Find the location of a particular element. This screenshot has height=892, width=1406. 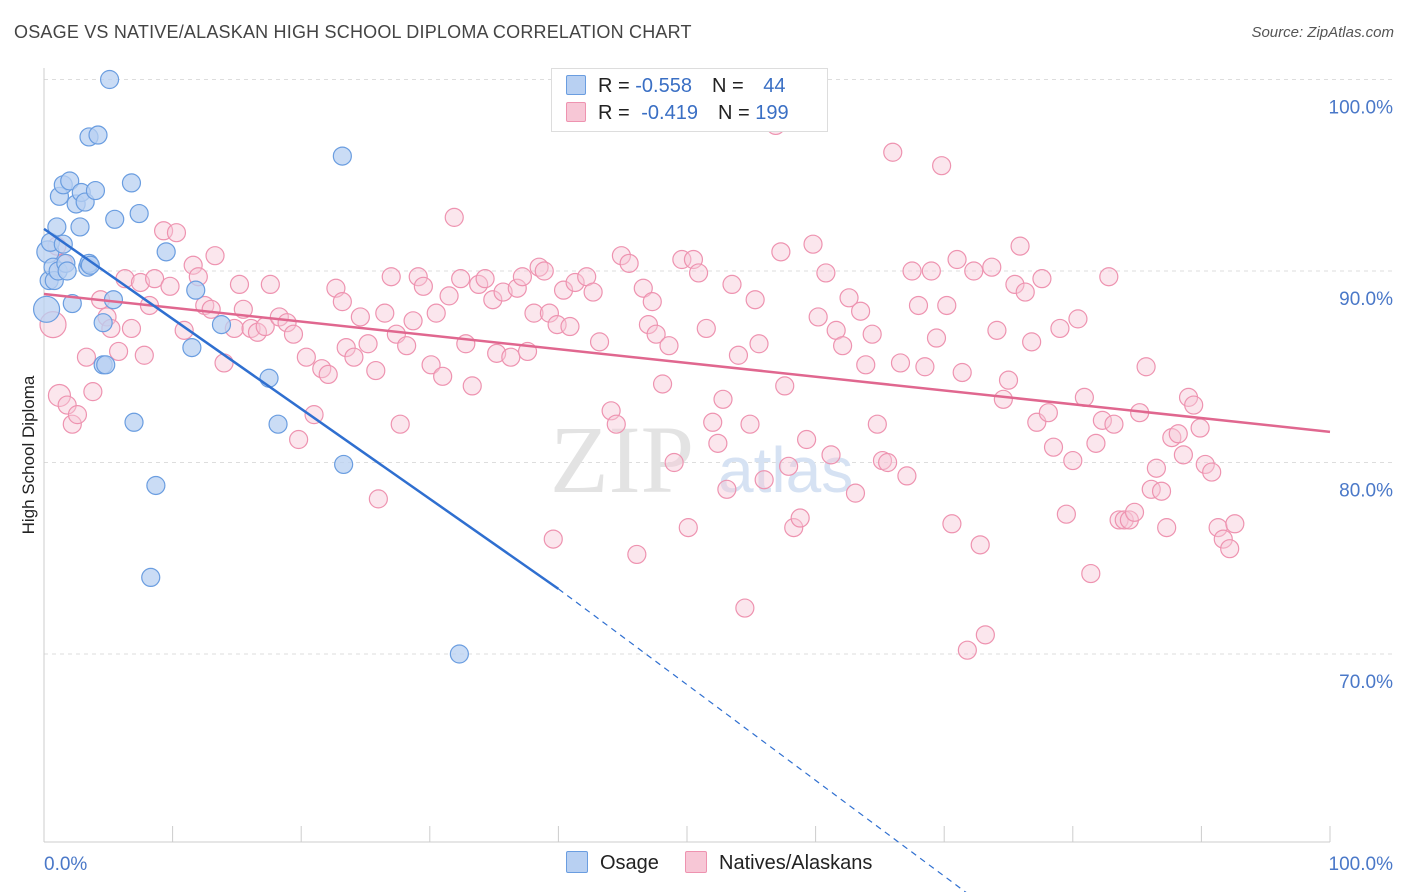

x-tick-label: 0.0% is located at coordinates (65, 864).